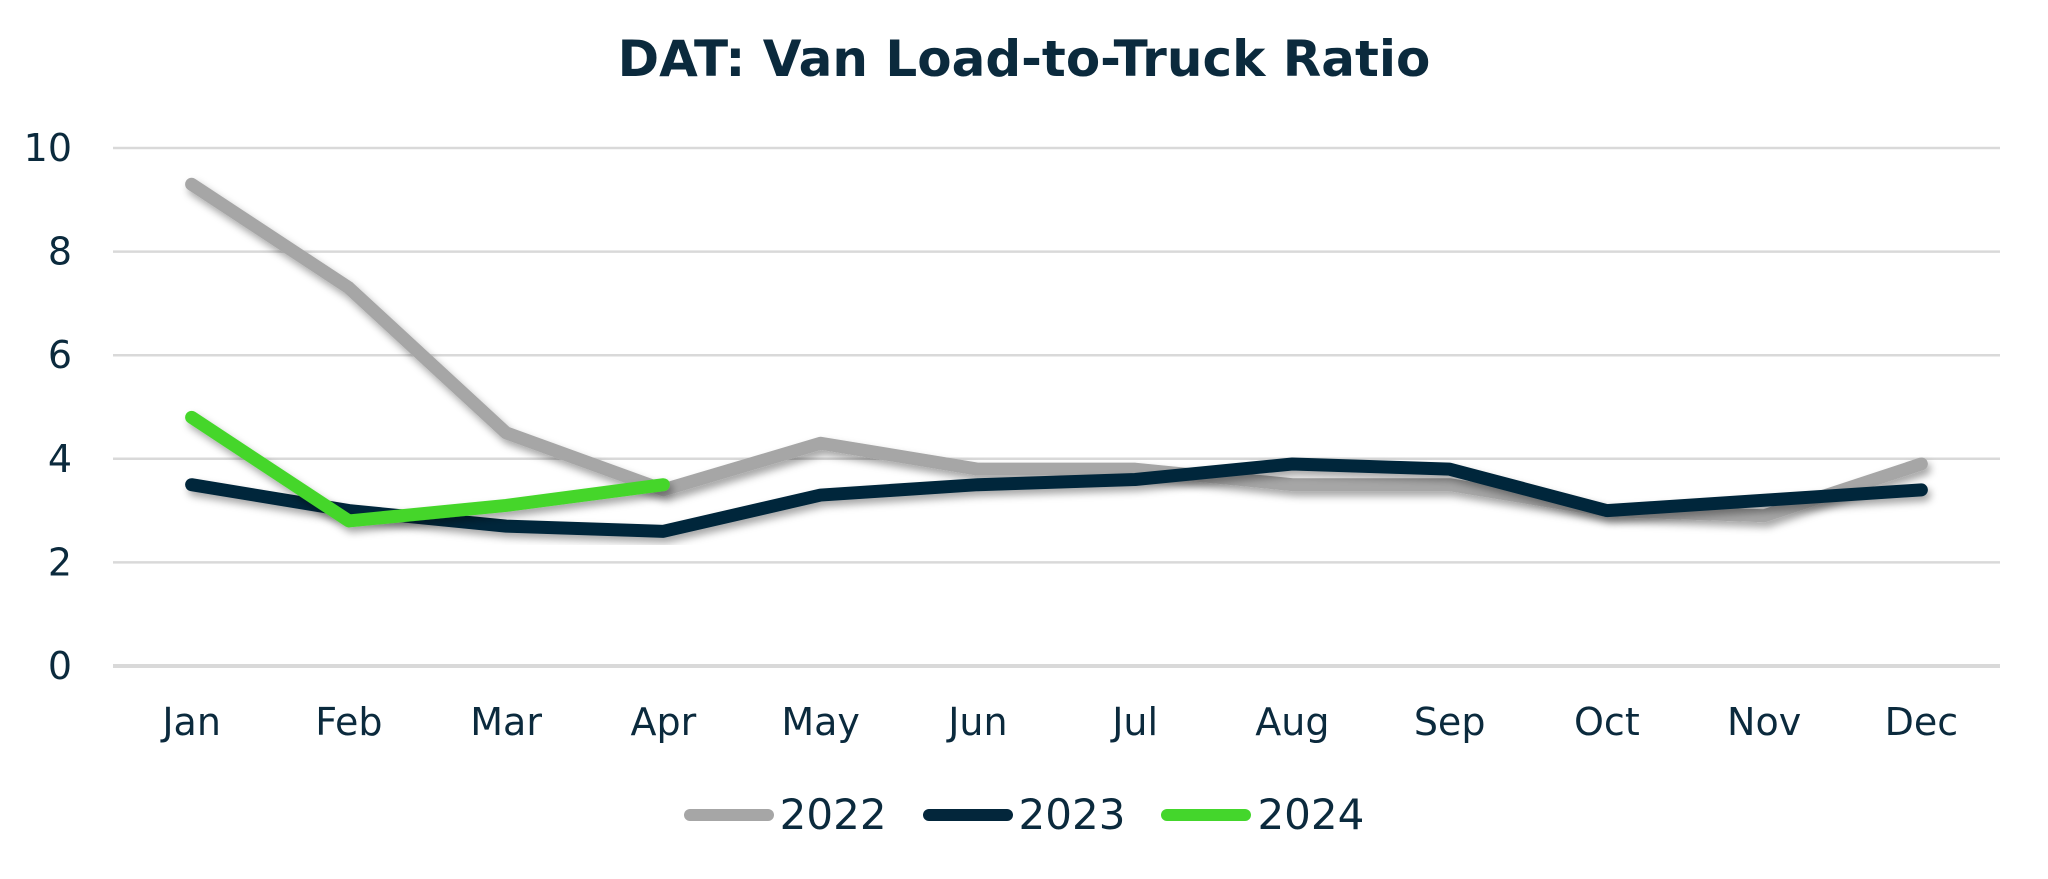 The height and width of the screenshot is (879, 2048). What do you see at coordinates (1056, 497) in the screenshot?
I see `series-line-2023` at bounding box center [1056, 497].